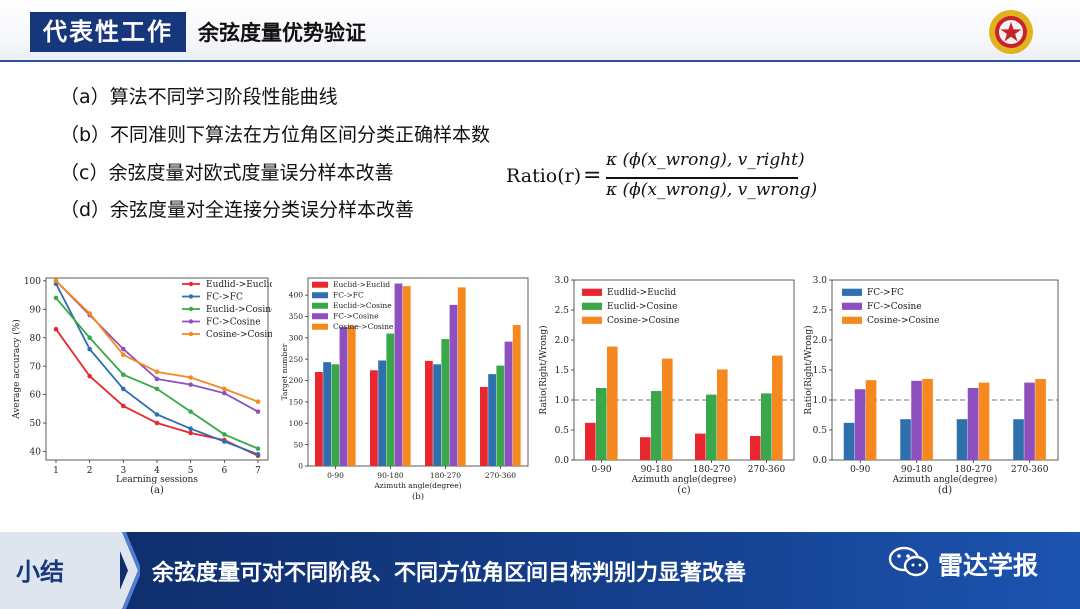  What do you see at coordinates (820, 371) in the screenshot?
I see `y-tick-label: 1.5` at bounding box center [820, 371].